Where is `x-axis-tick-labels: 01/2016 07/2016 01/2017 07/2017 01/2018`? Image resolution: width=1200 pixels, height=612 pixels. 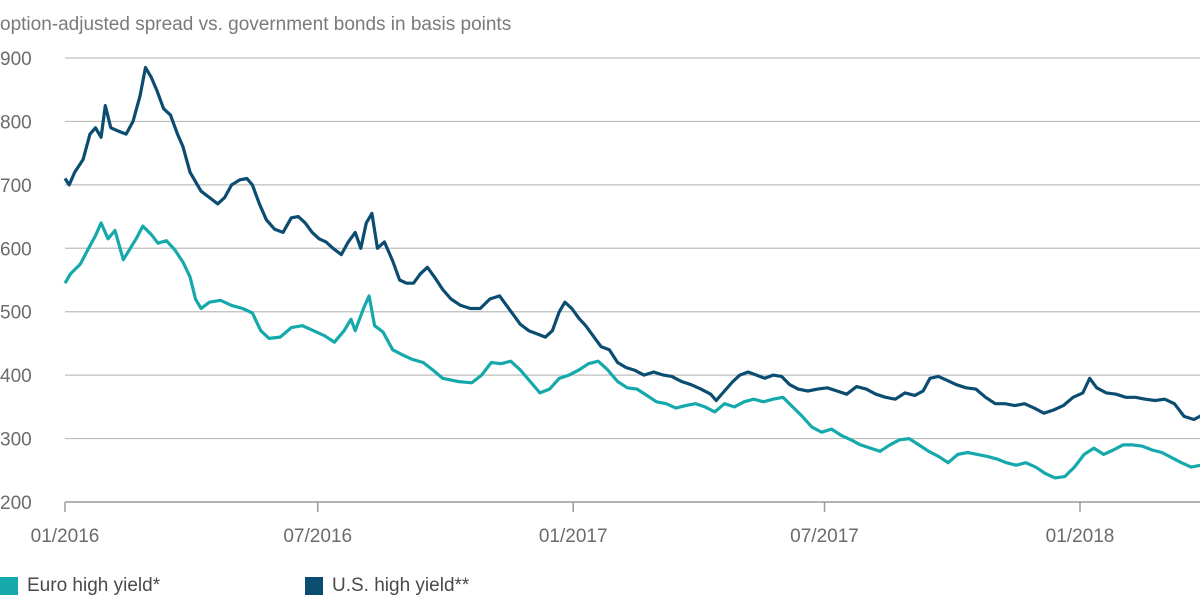 x-axis-tick-labels: 01/2016 07/2016 01/2017 07/2017 01/2018 is located at coordinates (573, 536).